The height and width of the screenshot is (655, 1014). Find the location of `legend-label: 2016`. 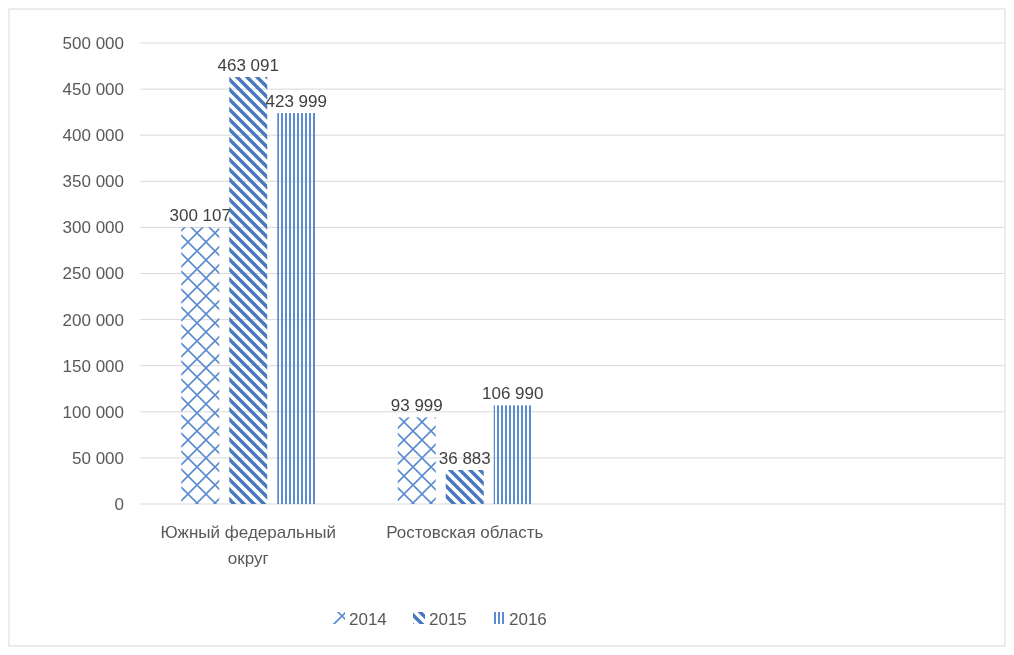

legend-label: 2016 is located at coordinates (528, 619).